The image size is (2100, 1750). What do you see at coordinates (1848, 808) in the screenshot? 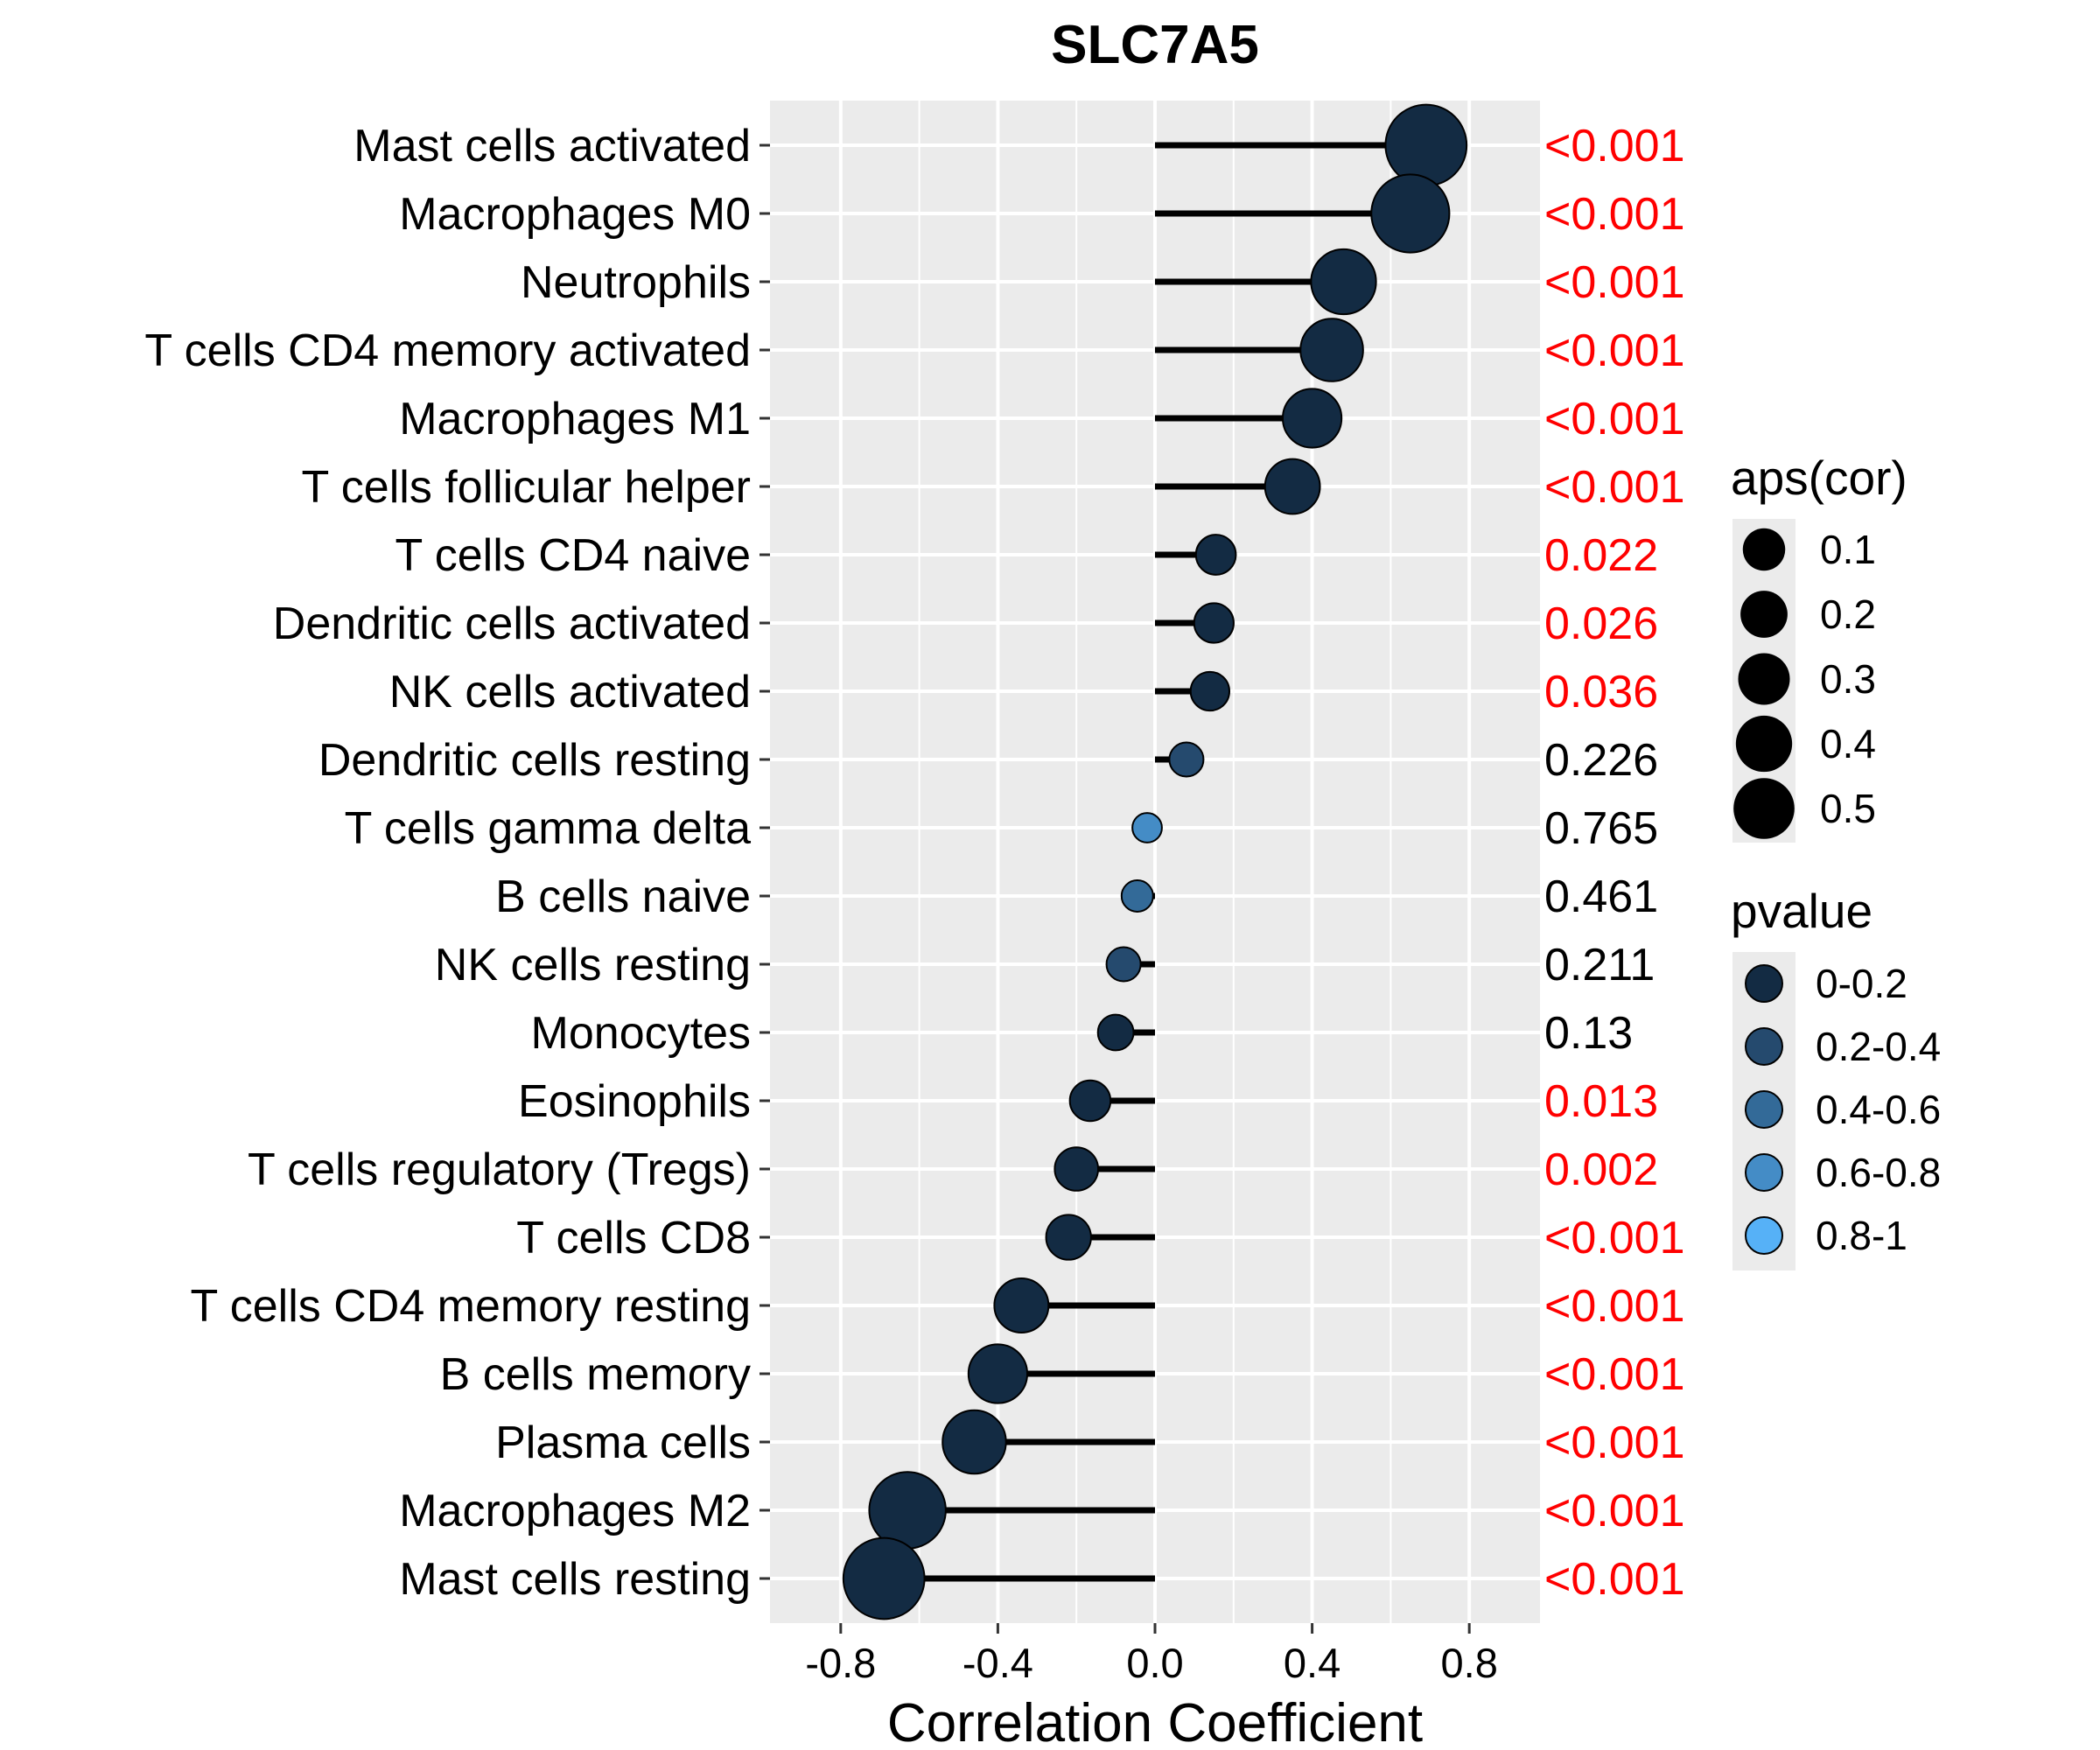
I see `legend-size-label: 0.5` at bounding box center [1848, 808].